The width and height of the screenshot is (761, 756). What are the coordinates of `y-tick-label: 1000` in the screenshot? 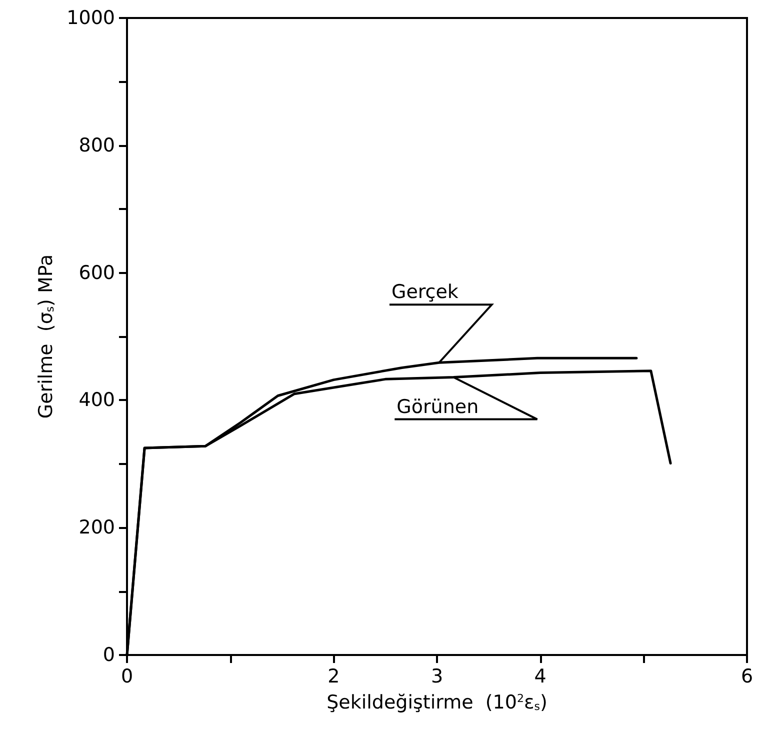 It's located at (90, 18).